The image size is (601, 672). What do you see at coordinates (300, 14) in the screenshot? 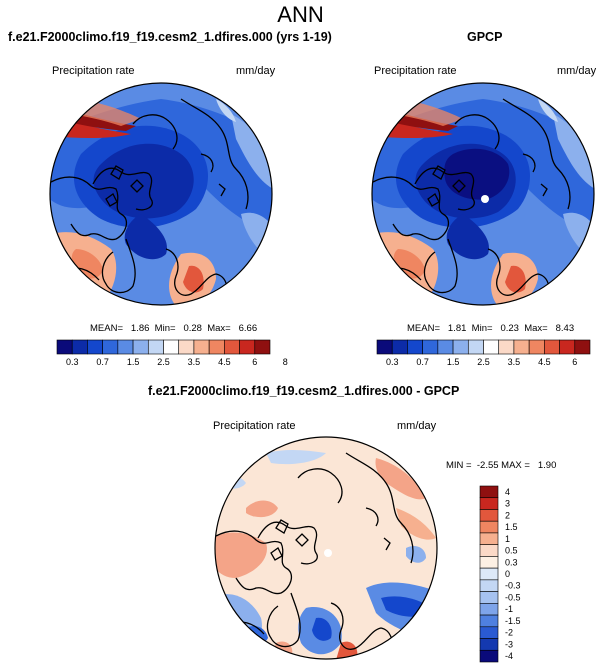
I see `main-title: ANN` at bounding box center [300, 14].